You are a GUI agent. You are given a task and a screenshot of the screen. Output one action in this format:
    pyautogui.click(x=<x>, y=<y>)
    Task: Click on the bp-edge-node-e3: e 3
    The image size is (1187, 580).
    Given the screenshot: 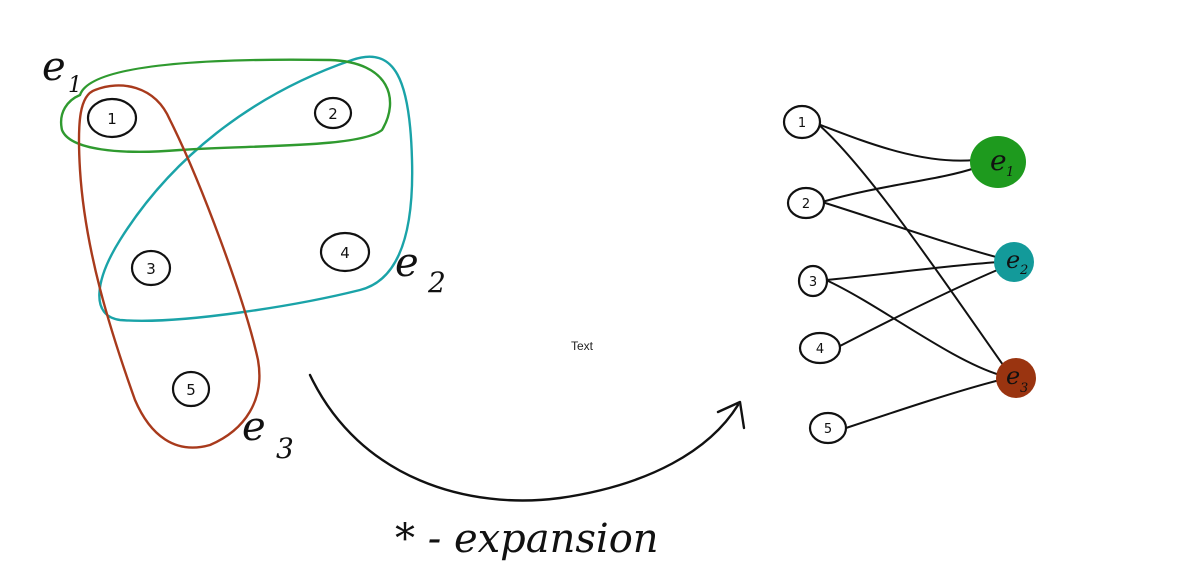 What is the action you would take?
    pyautogui.click(x=1016, y=378)
    